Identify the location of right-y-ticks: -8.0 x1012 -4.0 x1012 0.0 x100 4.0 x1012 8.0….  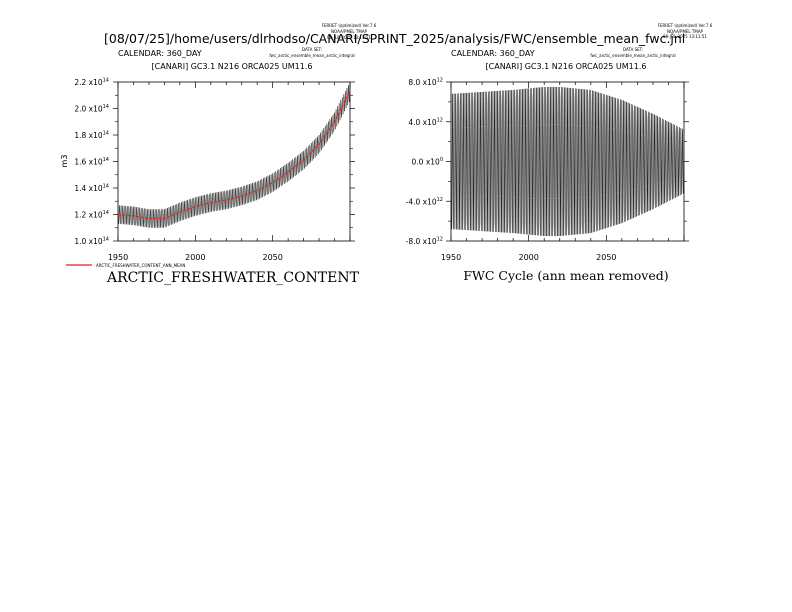
(547, 162).